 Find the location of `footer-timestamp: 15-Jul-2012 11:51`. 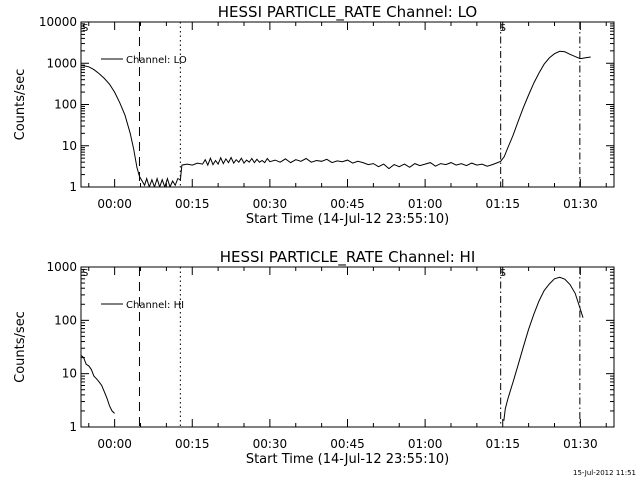

footer-timestamp: 15-Jul-2012 11:51 is located at coordinates (604, 473).